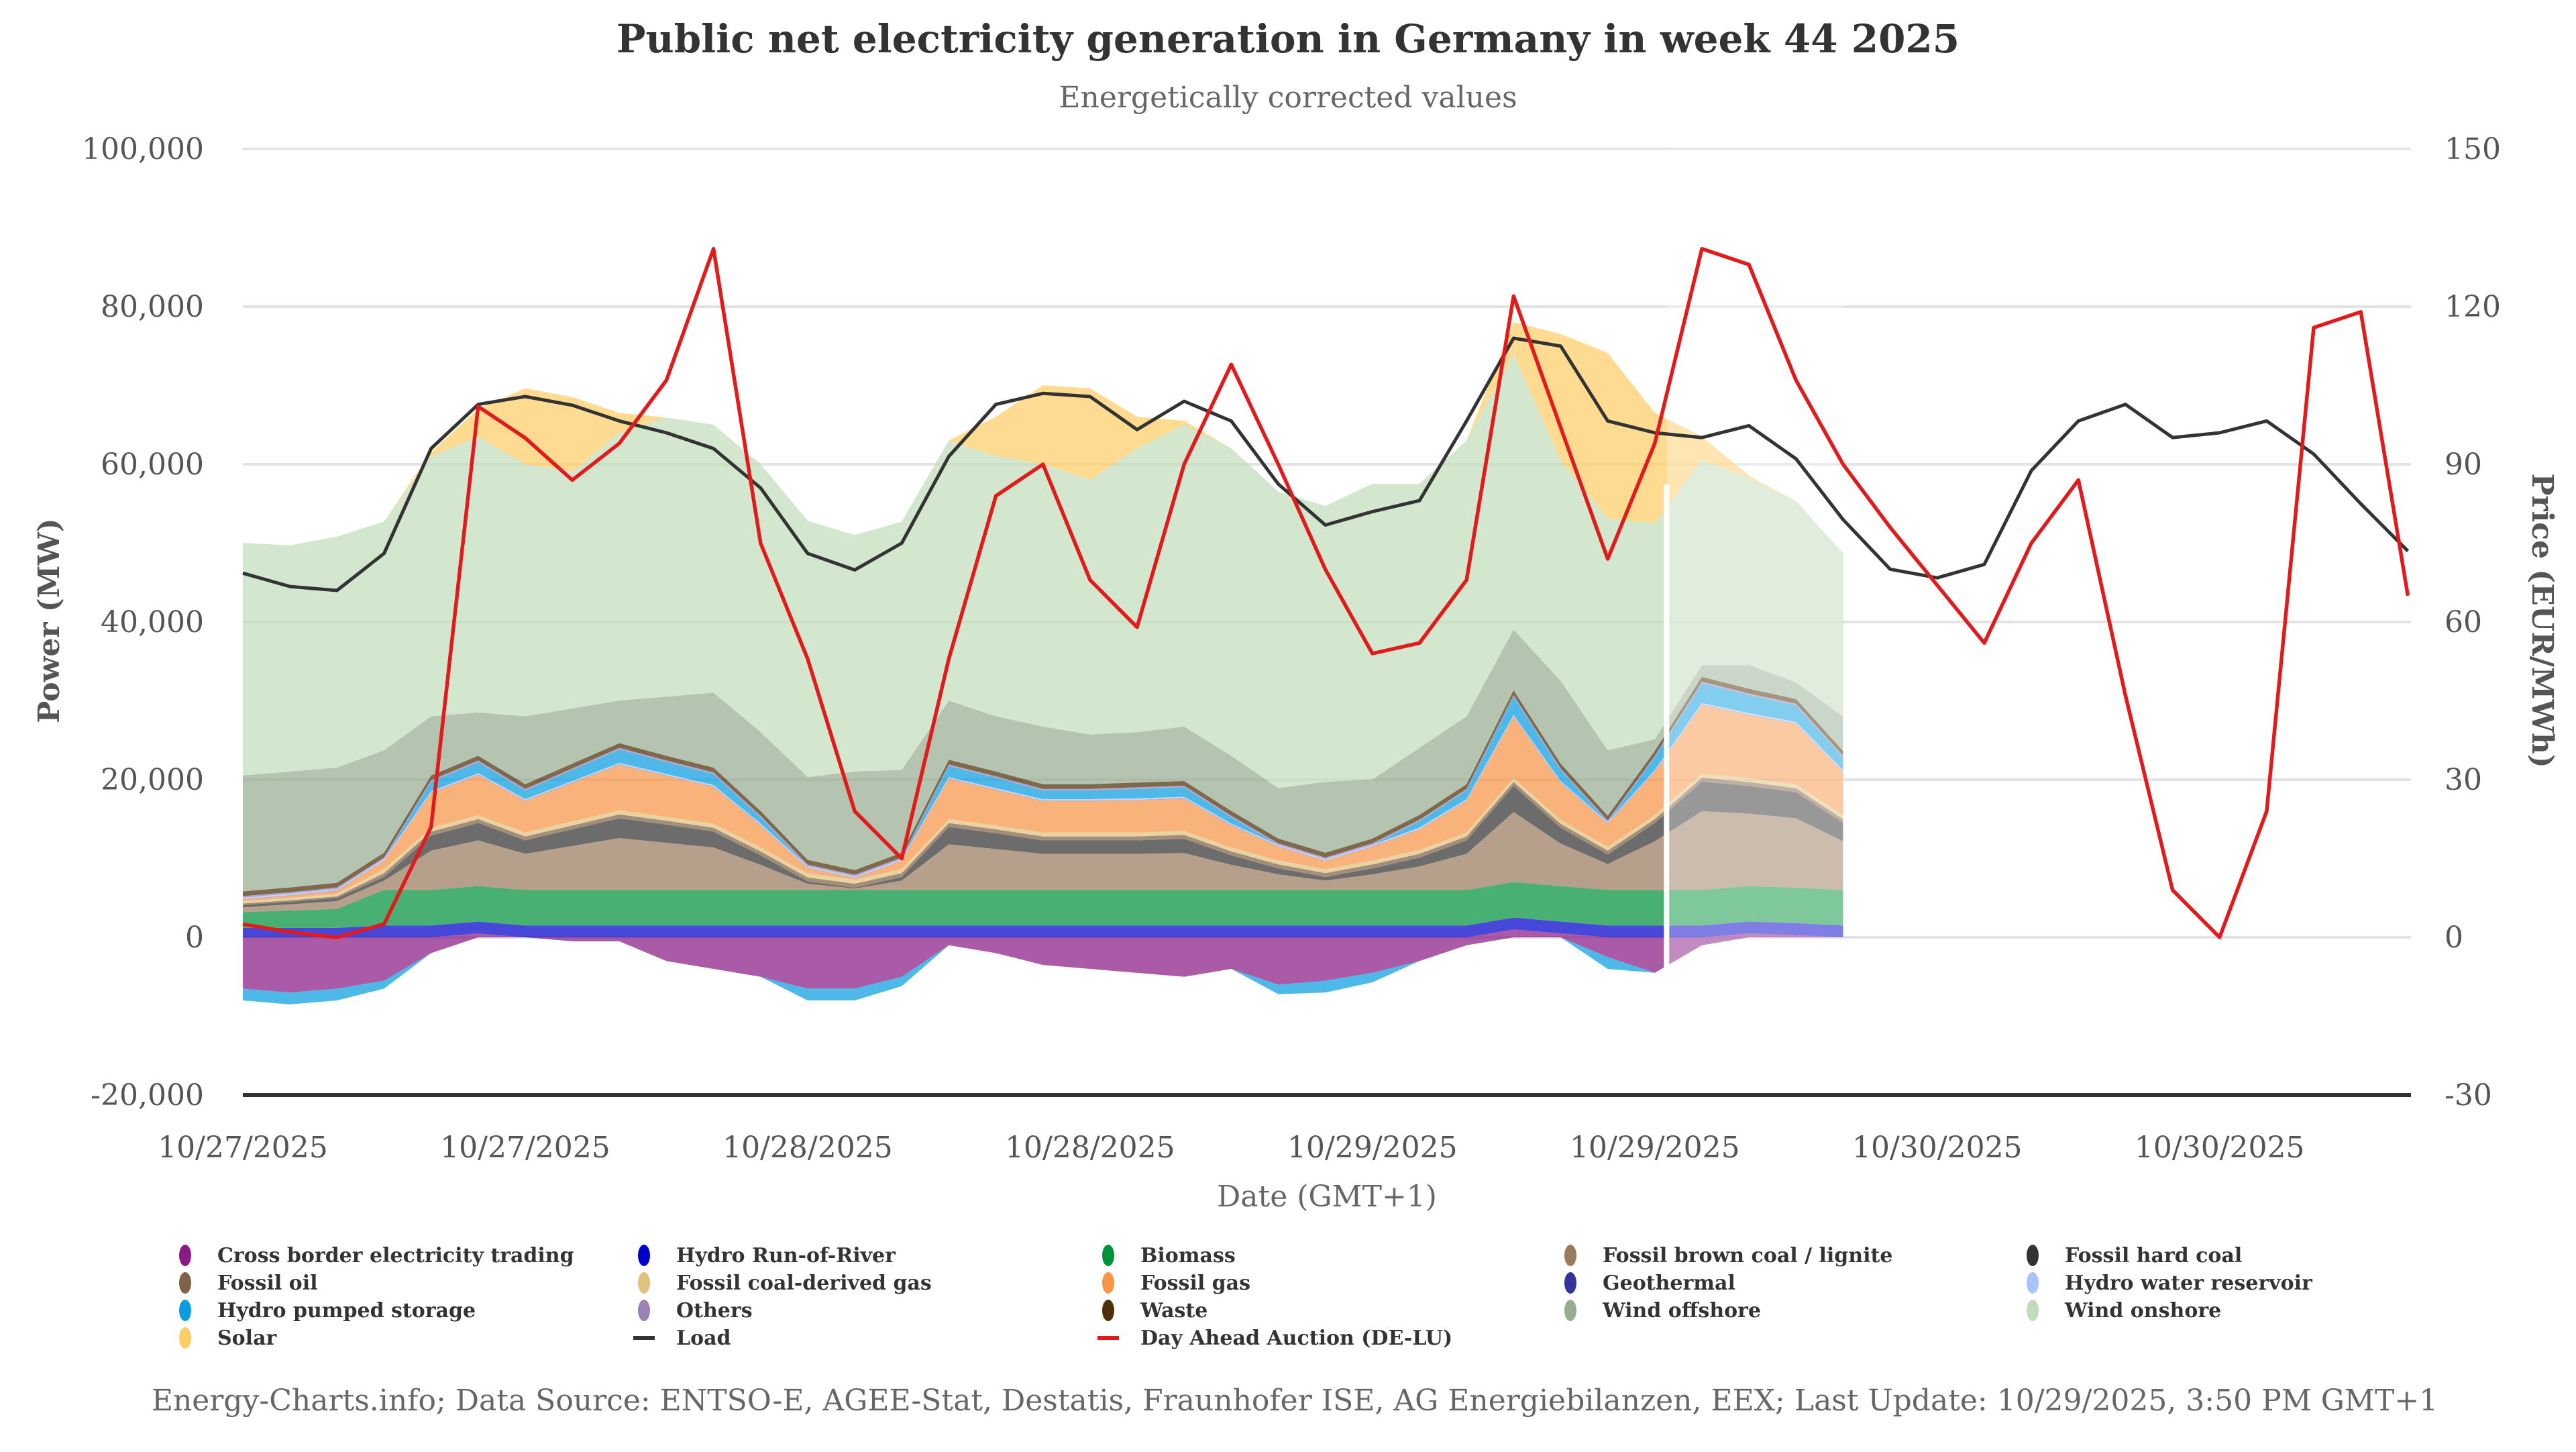  Describe the element at coordinates (2463, 622) in the screenshot. I see `y2-tick-label: 60` at that location.